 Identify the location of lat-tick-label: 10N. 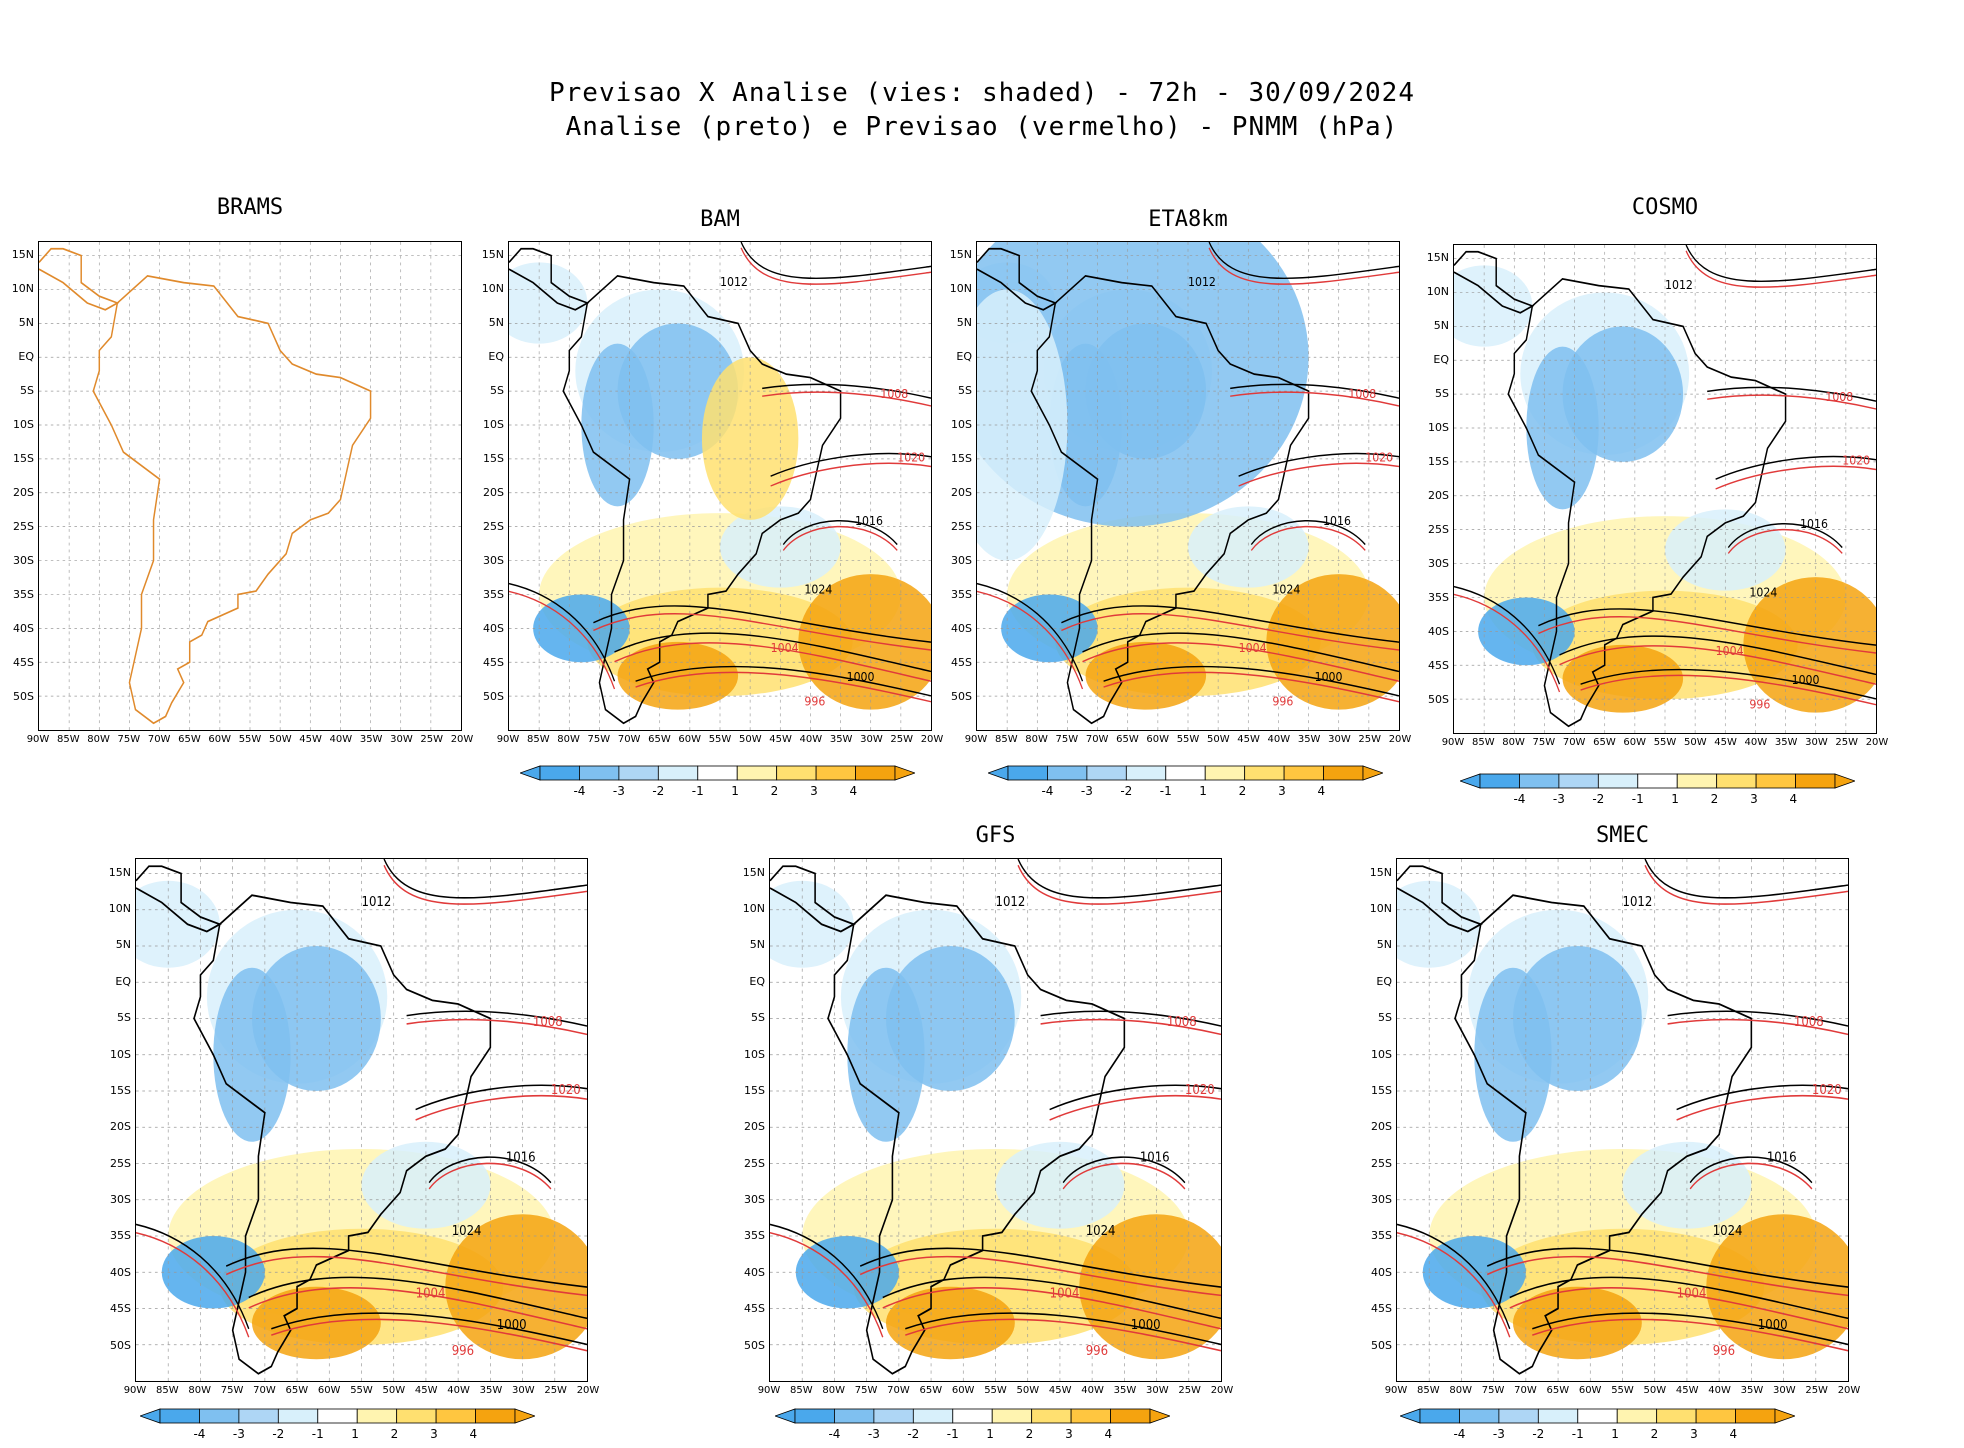
(492, 288).